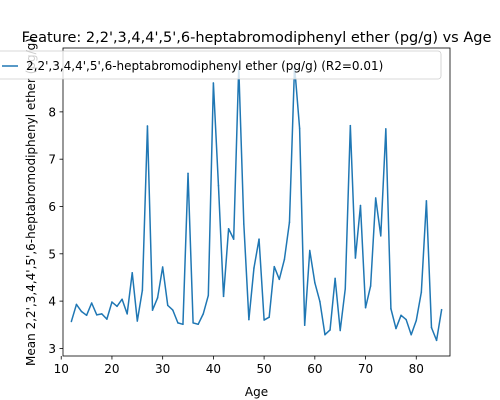 This screenshot has height=400, width=500. What do you see at coordinates (61, 369) in the screenshot?
I see `x-tick-label: 10` at bounding box center [61, 369].